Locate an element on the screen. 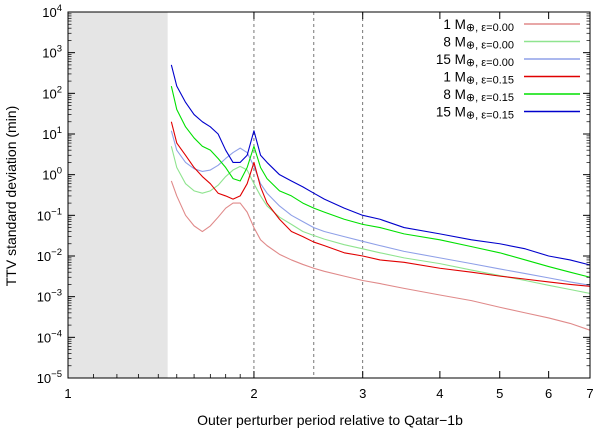 The image size is (600, 431). excluded-region is located at coordinates (118, 195).